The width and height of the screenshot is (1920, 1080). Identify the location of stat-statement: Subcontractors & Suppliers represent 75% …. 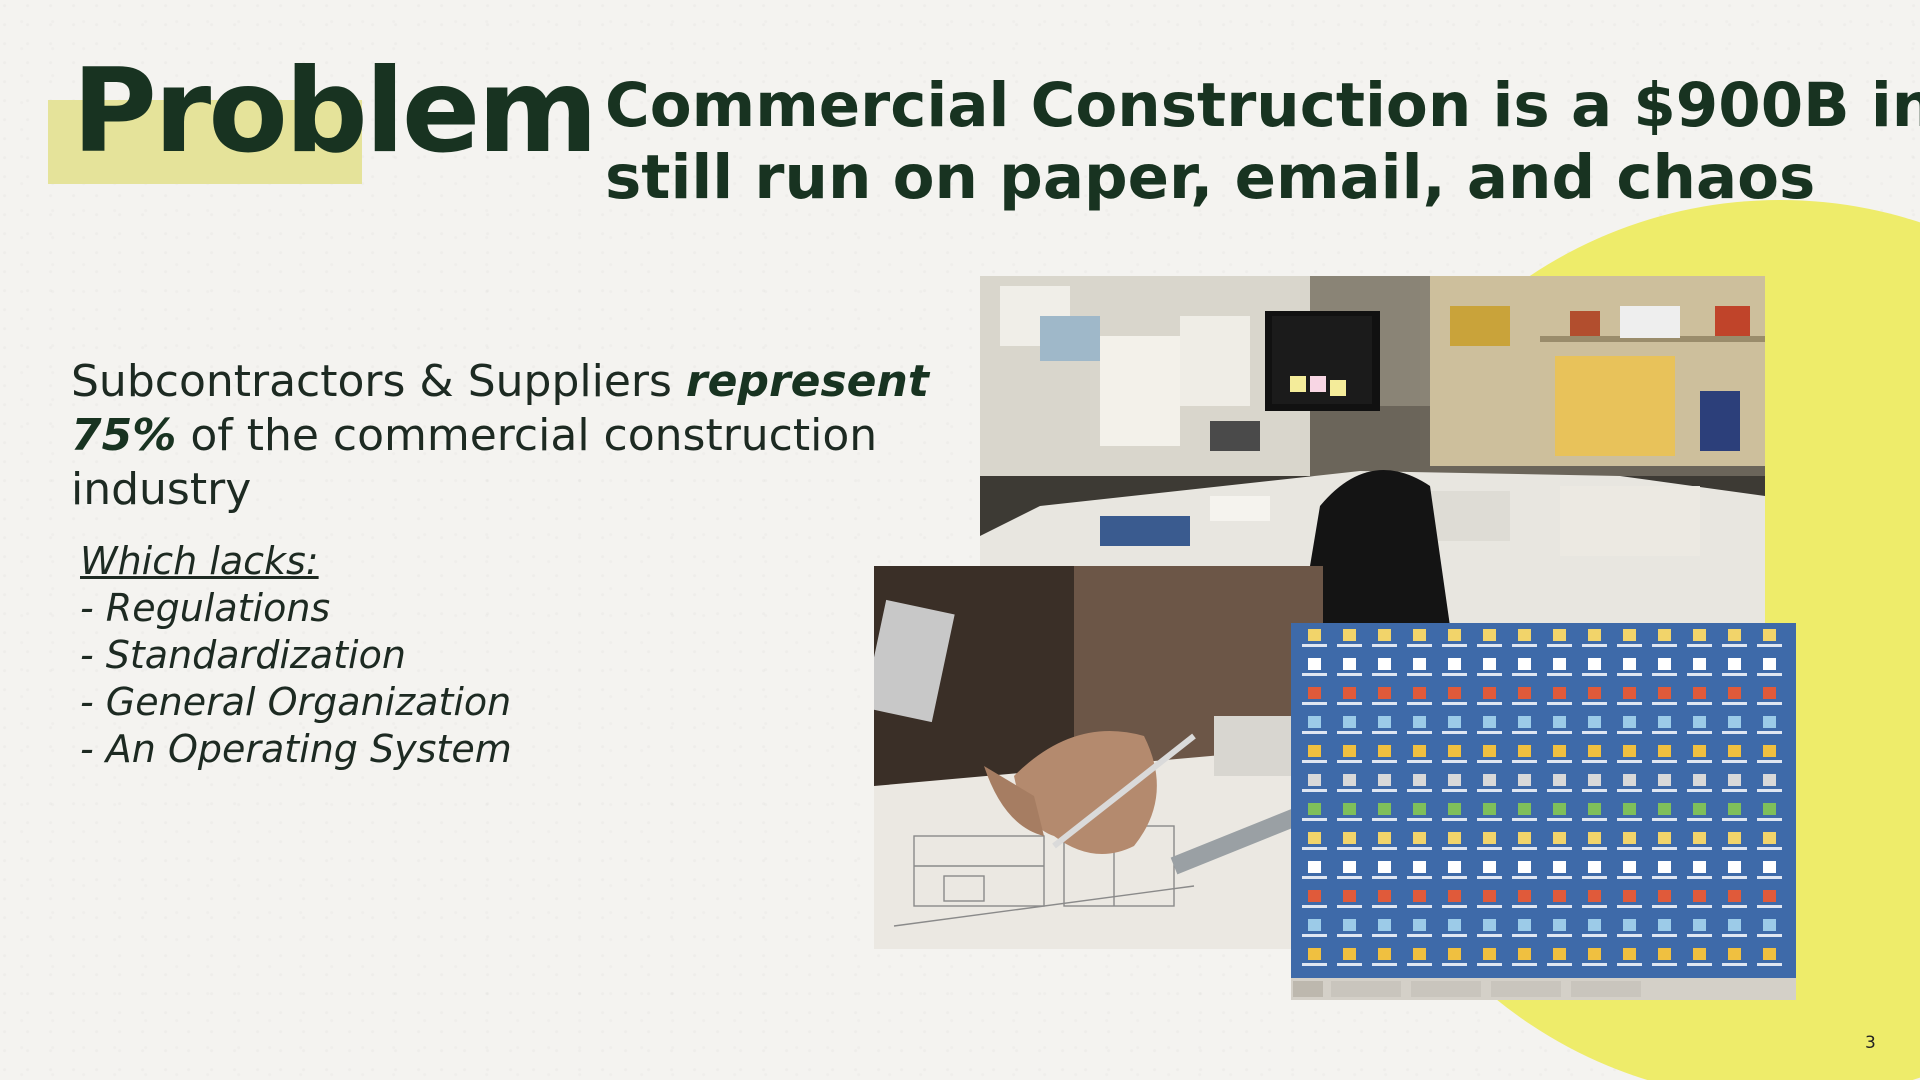
(501, 436).